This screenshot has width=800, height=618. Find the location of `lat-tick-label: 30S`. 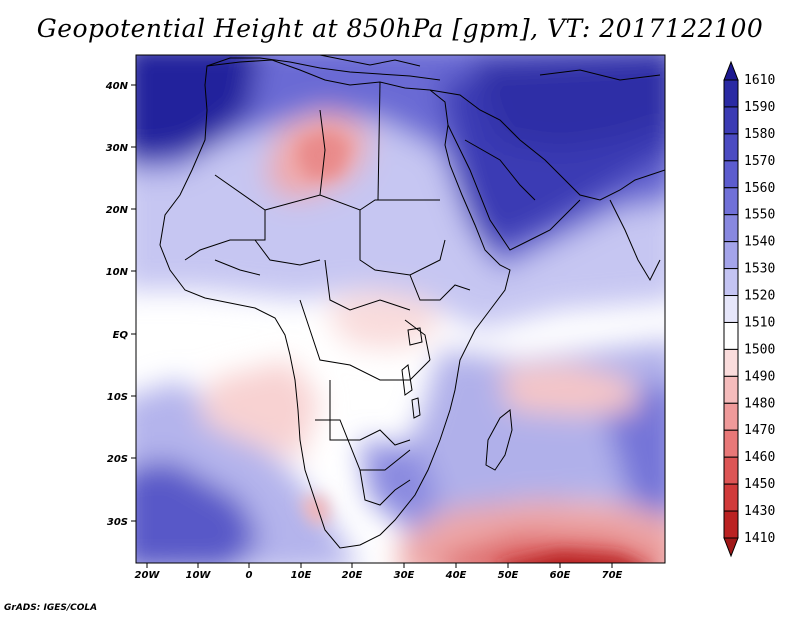

lat-tick-label: 30S is located at coordinates (117, 522).